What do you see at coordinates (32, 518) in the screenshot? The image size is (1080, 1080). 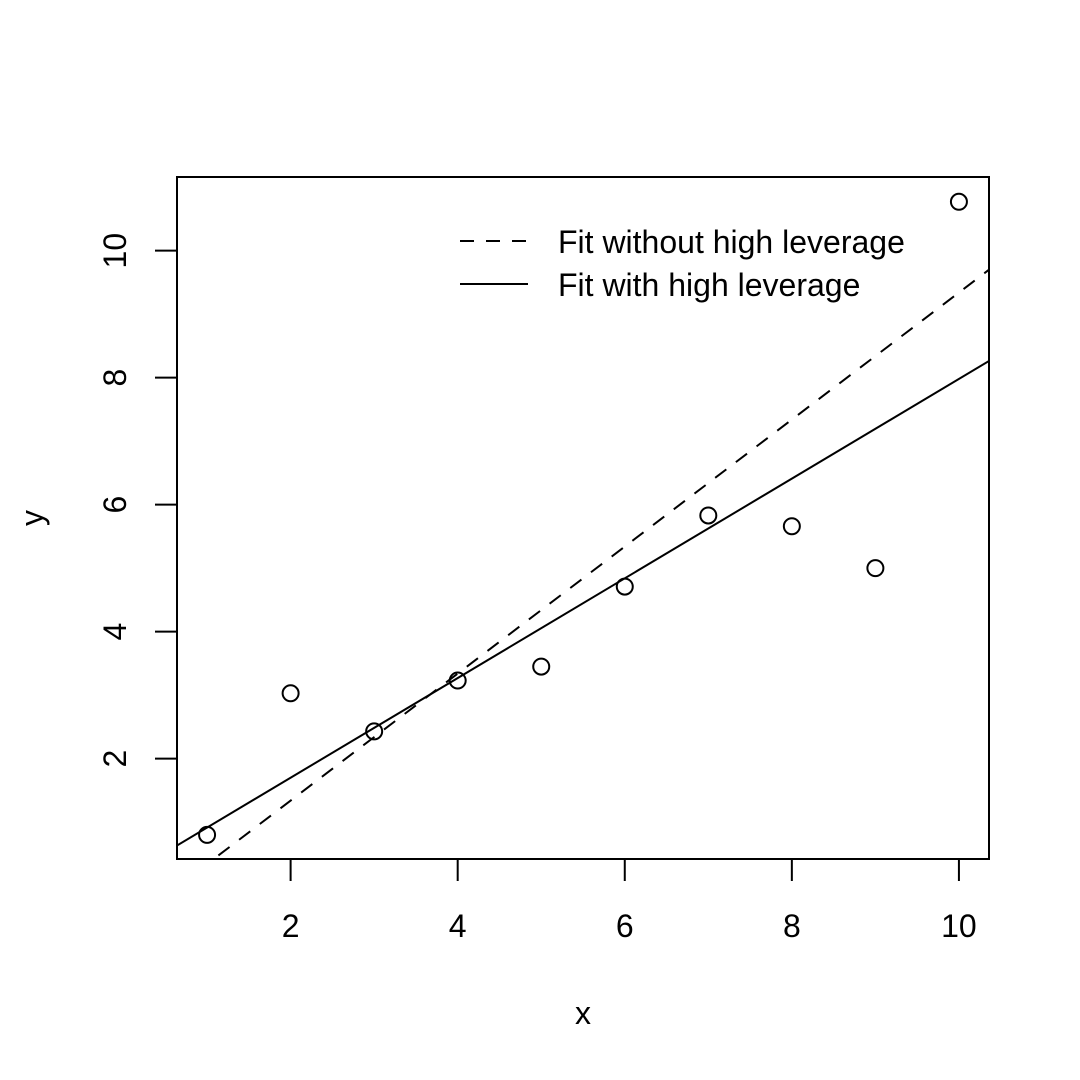 I see `y-axis-label: y` at bounding box center [32, 518].